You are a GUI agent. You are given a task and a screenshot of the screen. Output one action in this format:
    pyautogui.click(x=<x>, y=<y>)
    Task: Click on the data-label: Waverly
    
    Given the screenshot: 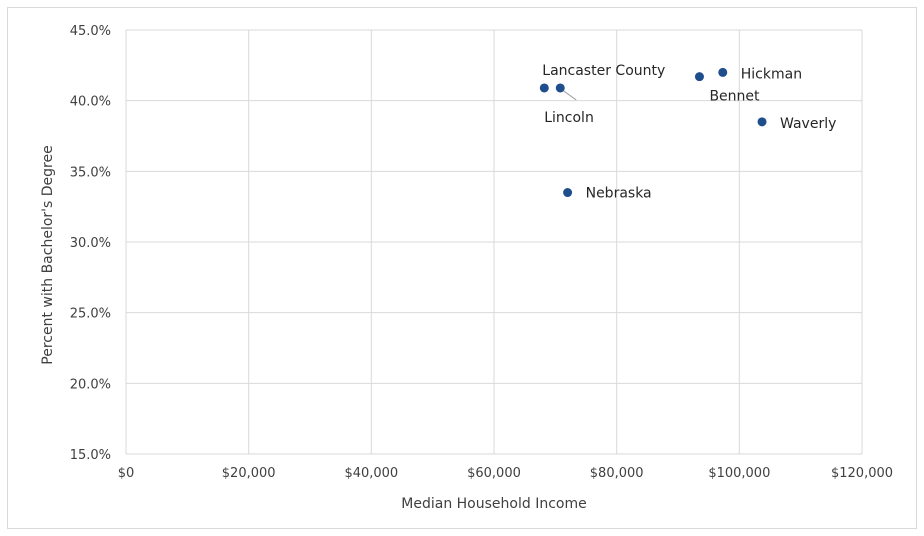 What is the action you would take?
    pyautogui.click(x=808, y=124)
    